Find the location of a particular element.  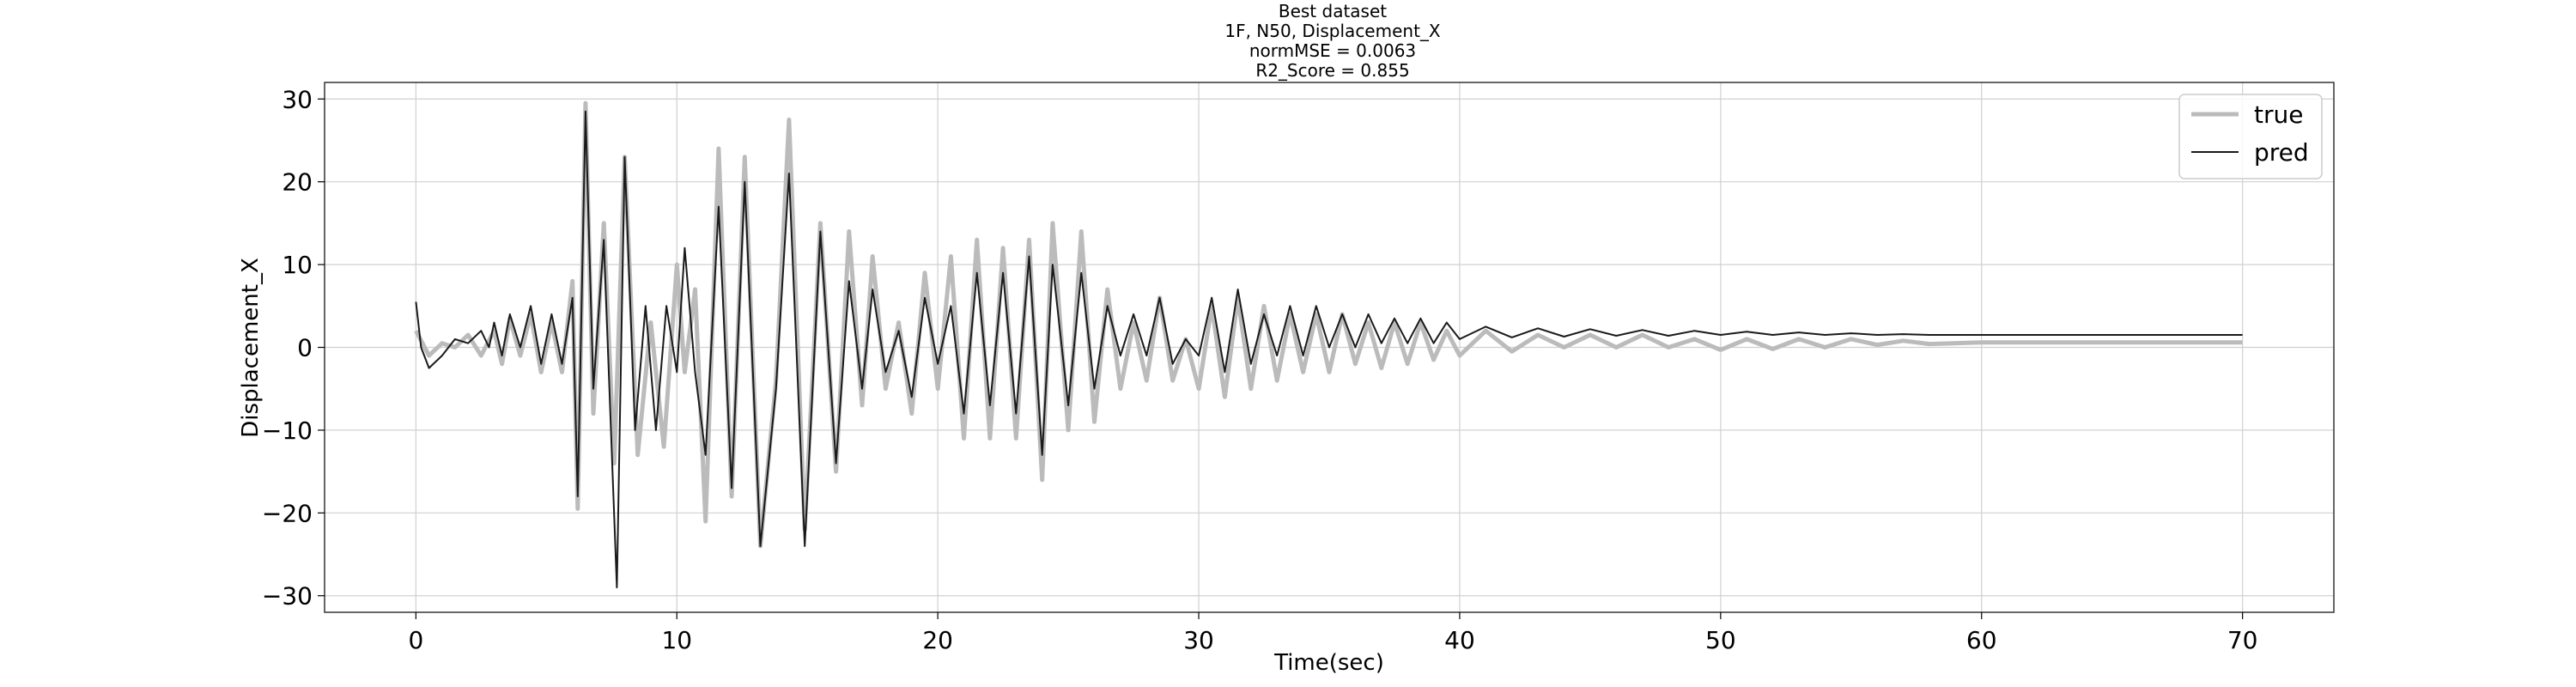

title-line-2: 1F, N50, Displacement_X is located at coordinates (1332, 31).